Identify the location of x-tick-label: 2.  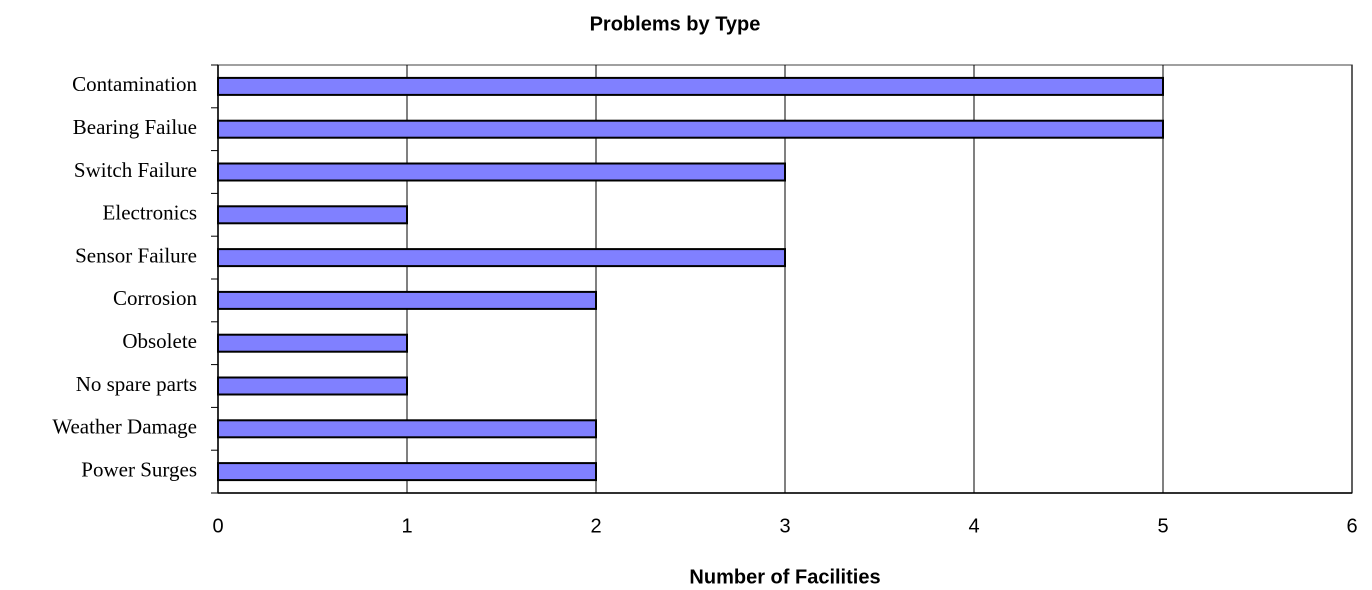
(595, 526).